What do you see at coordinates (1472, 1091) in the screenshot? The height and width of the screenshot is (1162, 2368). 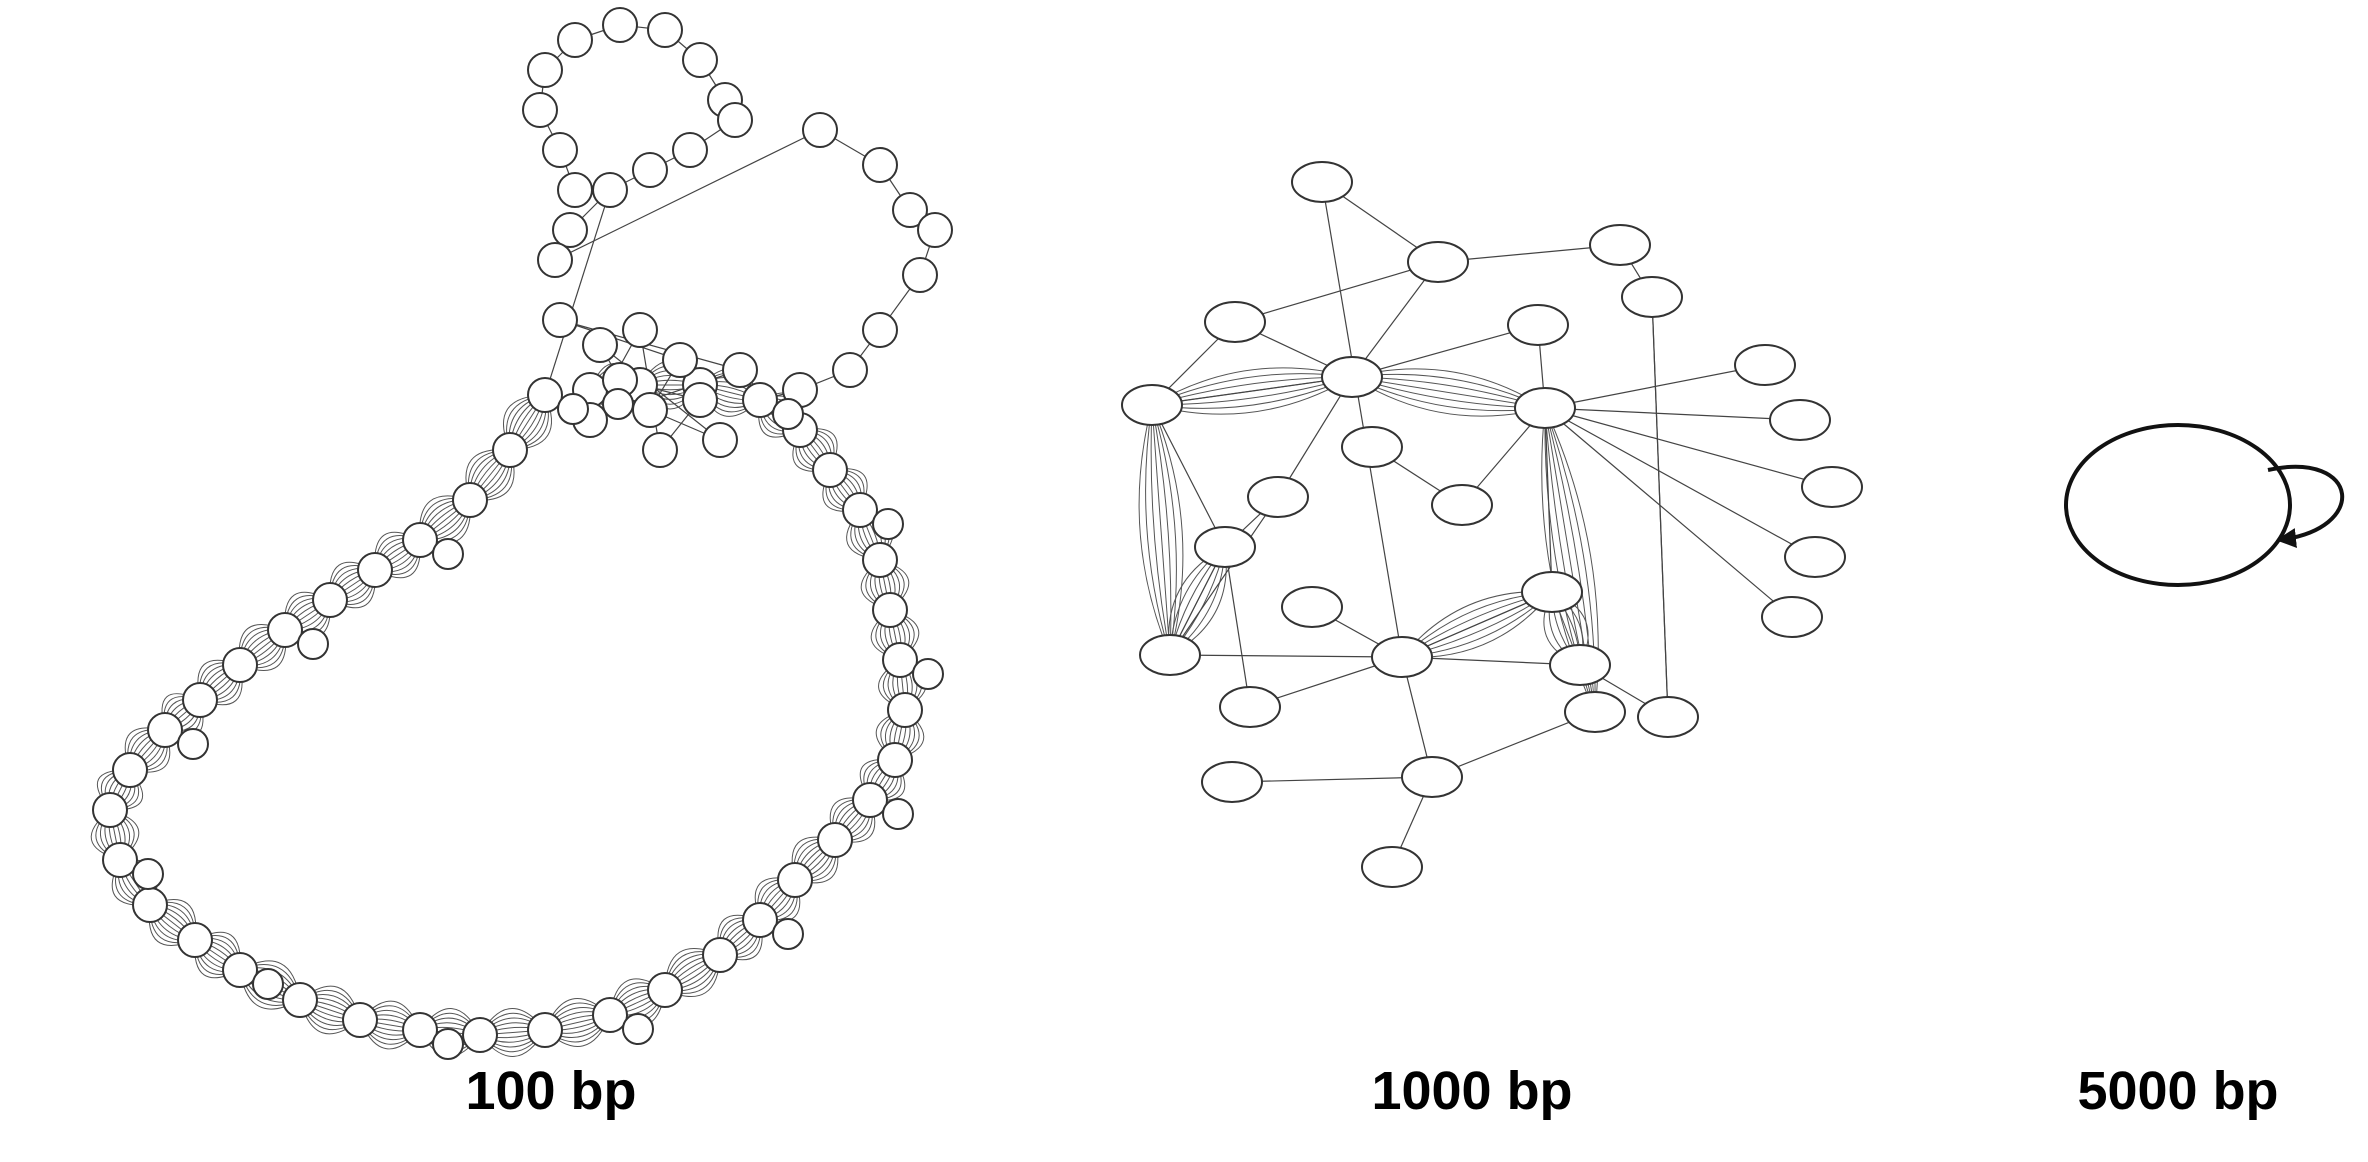 I see `panel-label-1000bp: 1000 bp` at bounding box center [1472, 1091].